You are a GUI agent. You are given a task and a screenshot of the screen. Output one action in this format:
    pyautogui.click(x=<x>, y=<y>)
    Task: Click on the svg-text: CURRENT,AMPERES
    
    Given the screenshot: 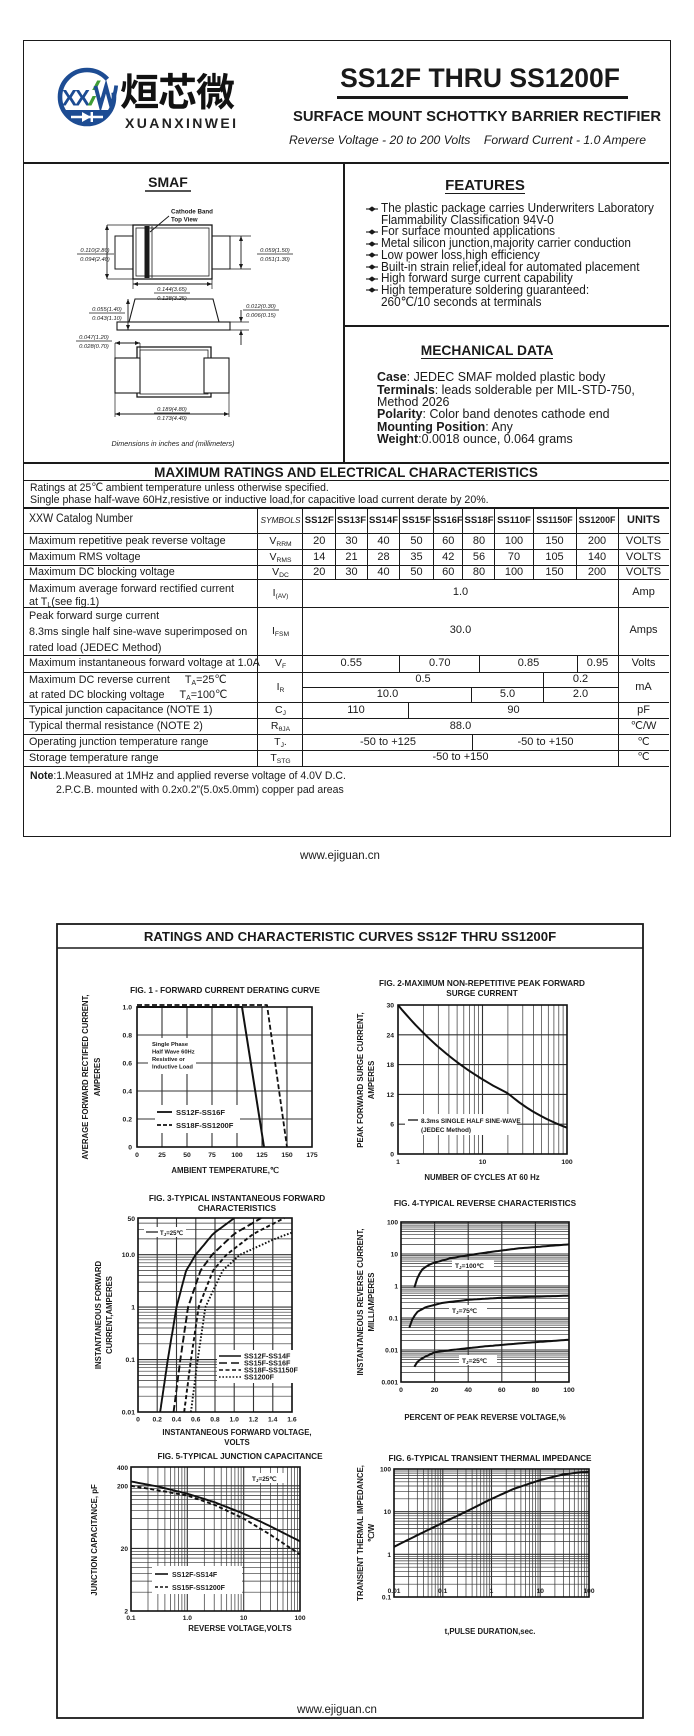 What is the action you would take?
    pyautogui.click(x=109, y=1315)
    